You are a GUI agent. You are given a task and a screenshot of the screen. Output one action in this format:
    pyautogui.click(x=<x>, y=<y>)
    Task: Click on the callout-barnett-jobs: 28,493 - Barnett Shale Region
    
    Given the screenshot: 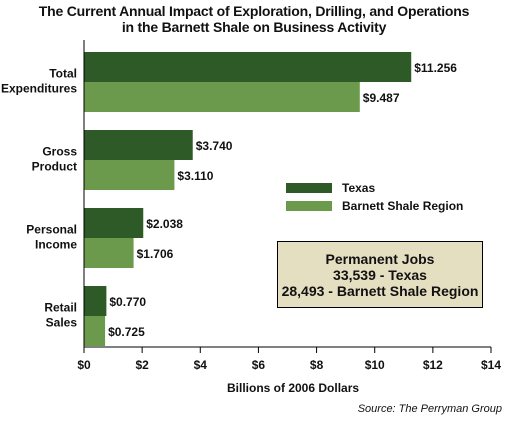 What is the action you would take?
    pyautogui.click(x=380, y=291)
    